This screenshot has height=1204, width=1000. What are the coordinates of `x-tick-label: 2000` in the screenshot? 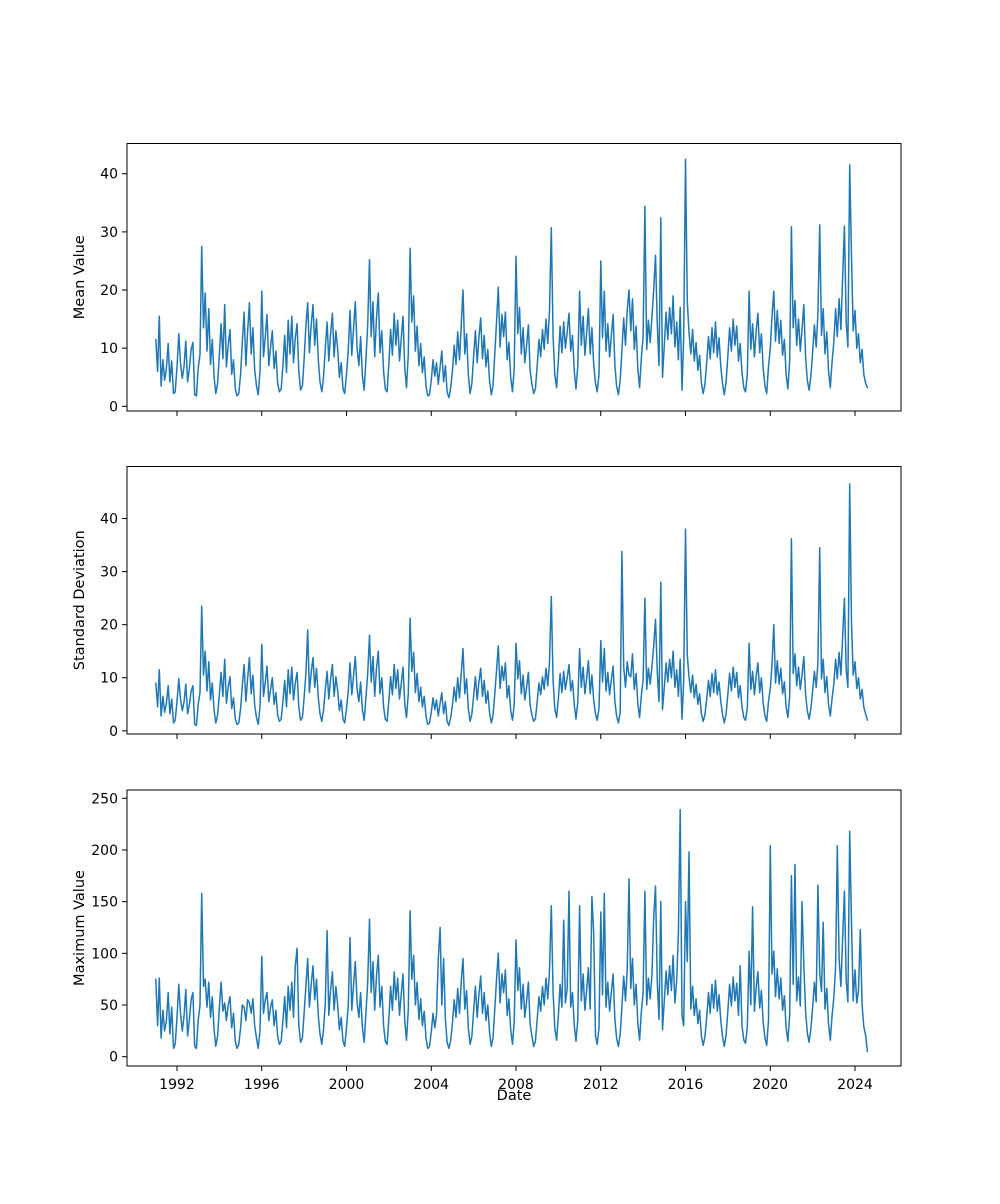 It's located at (347, 1085).